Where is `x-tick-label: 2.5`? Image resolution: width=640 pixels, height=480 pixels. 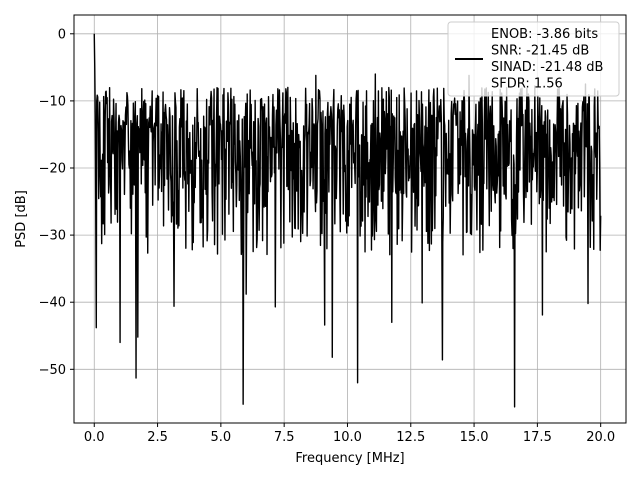
x-tick-label: 2.5 is located at coordinates (157, 437).